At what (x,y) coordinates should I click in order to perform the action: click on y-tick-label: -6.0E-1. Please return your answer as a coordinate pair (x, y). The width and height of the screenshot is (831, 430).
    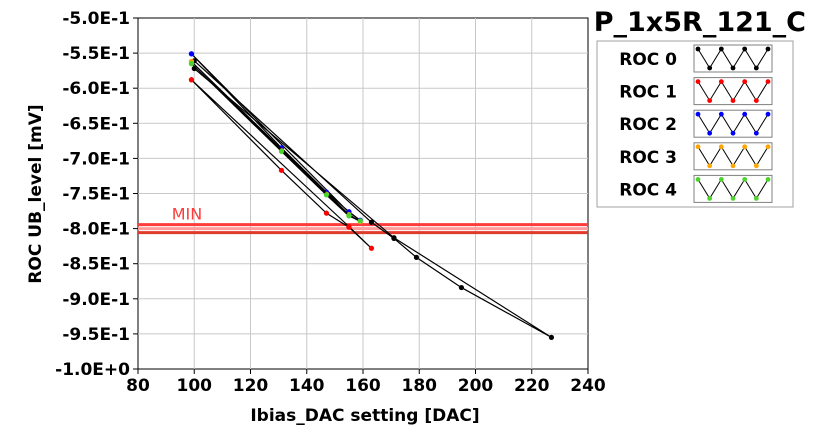
    Looking at the image, I should click on (96, 89).